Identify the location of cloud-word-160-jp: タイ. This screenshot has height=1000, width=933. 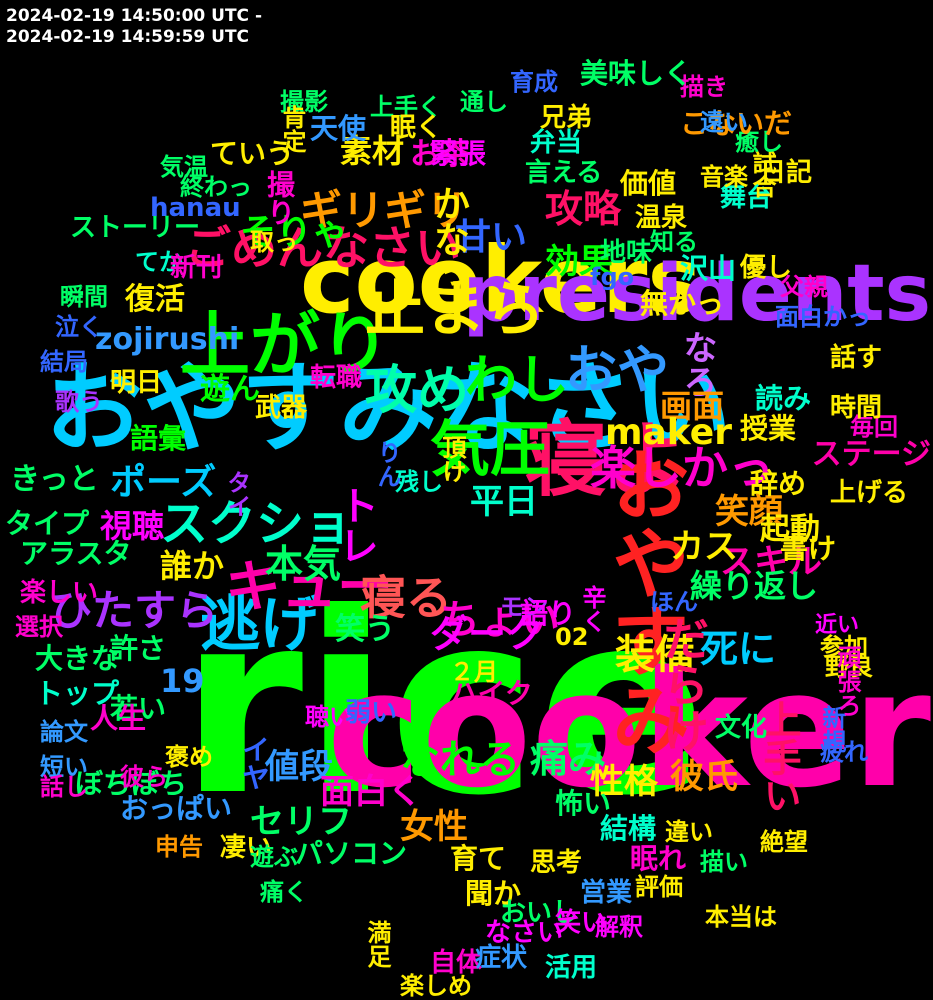
(237, 494).